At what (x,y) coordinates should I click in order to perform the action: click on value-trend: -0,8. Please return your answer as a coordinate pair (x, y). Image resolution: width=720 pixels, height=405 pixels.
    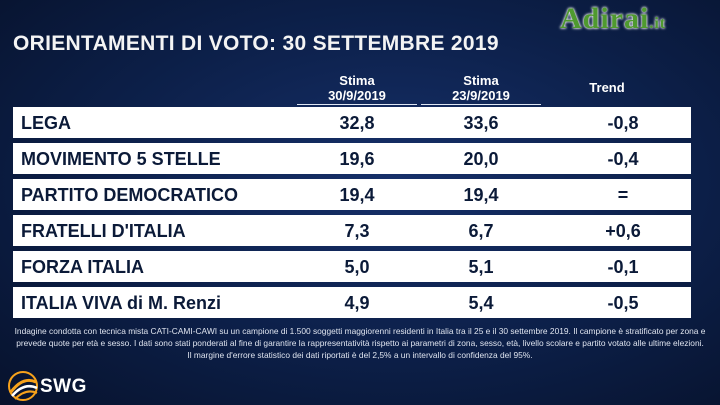
    Looking at the image, I should click on (623, 123).